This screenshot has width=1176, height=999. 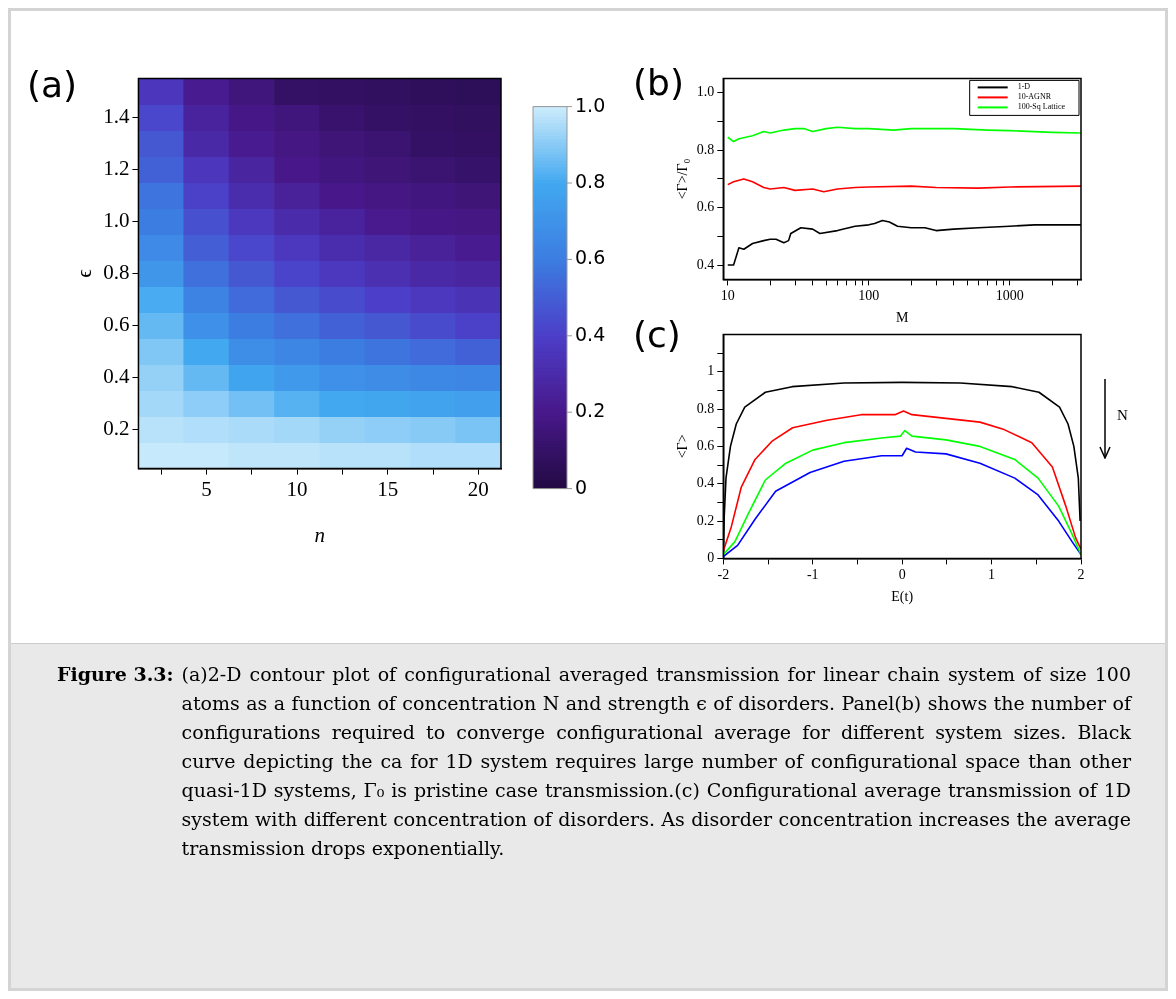 I want to click on y-axis-title: <Γ>/Γ₀, so click(x=683, y=179).